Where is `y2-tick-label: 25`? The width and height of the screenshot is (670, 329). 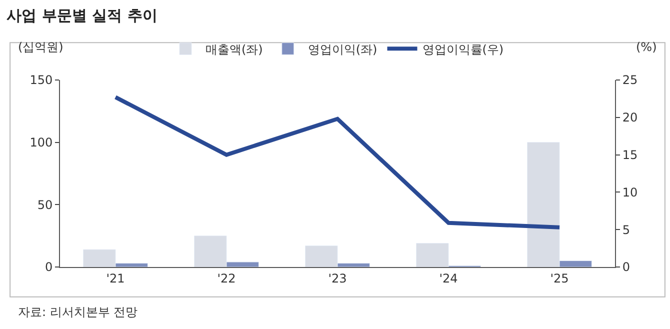 y2-tick-label: 25 is located at coordinates (630, 80).